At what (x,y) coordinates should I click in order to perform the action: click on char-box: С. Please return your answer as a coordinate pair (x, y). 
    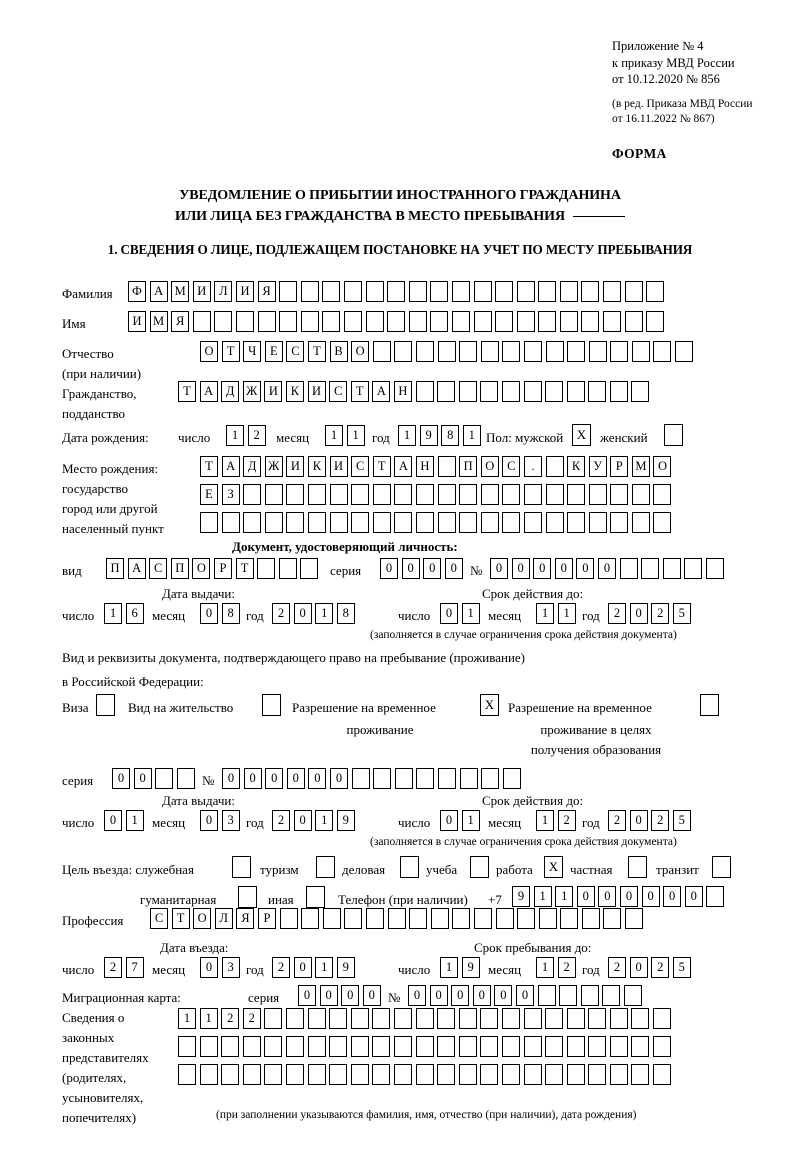
    Looking at the image, I should click on (159, 918).